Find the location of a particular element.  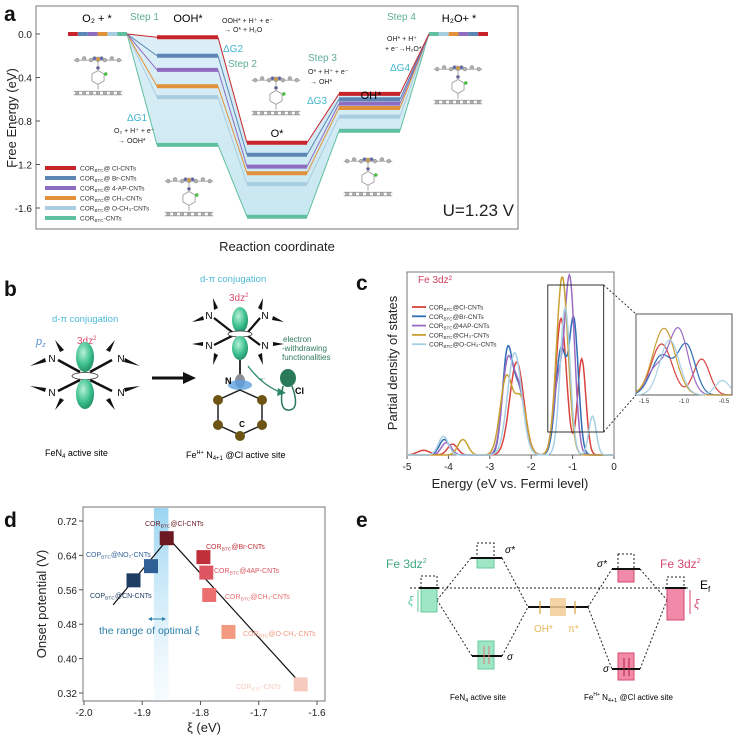

label-part: @NO₂-CNTs is located at coordinates (131, 555).